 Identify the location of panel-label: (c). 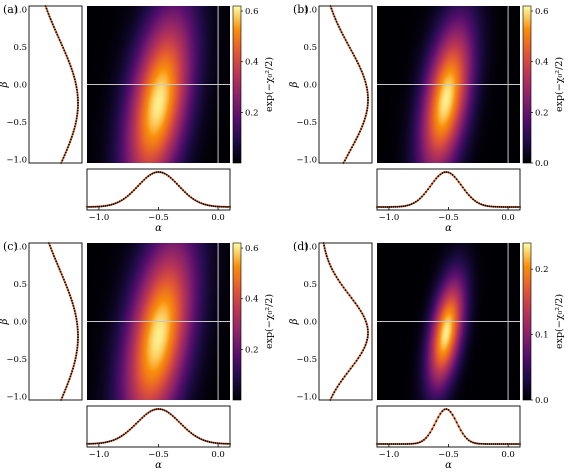
(10, 246).